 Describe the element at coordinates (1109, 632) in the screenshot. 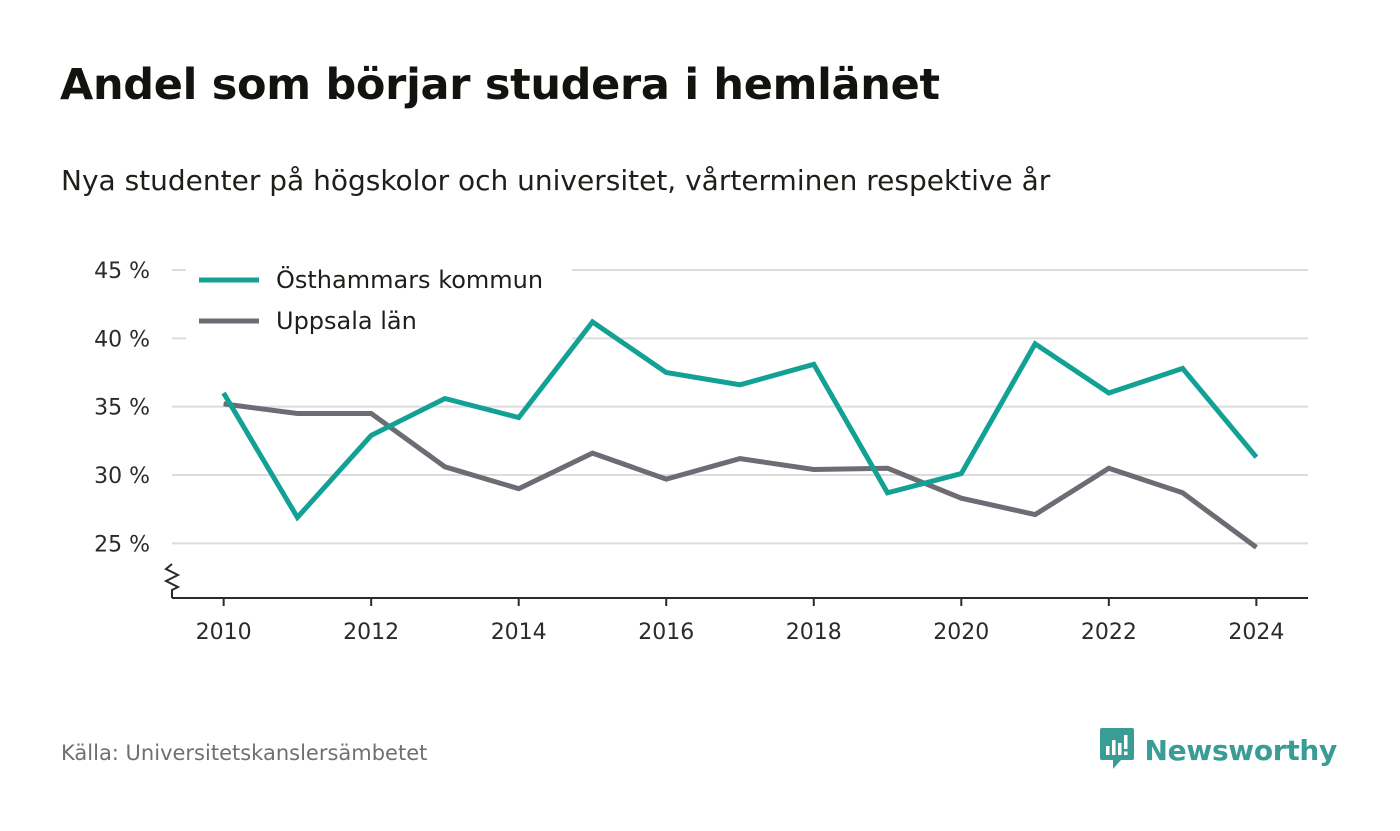

I see `x-tick-label: 2022` at that location.